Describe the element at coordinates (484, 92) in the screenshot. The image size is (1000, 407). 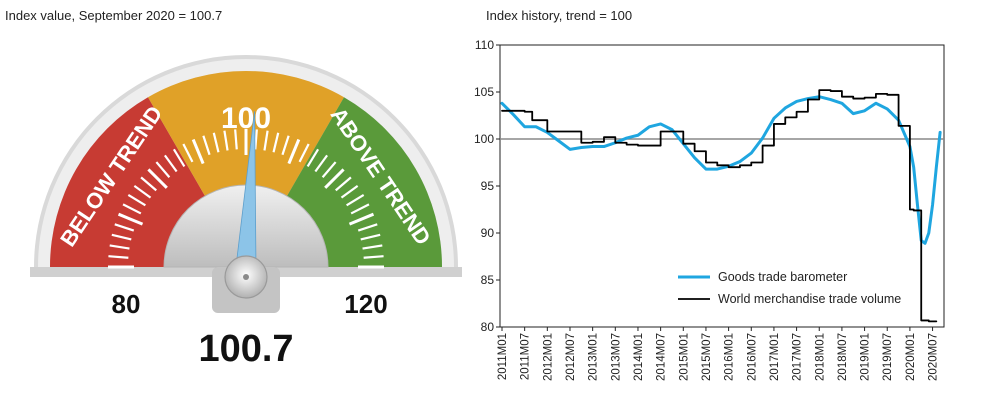
I see `y-tick-label: 105` at that location.